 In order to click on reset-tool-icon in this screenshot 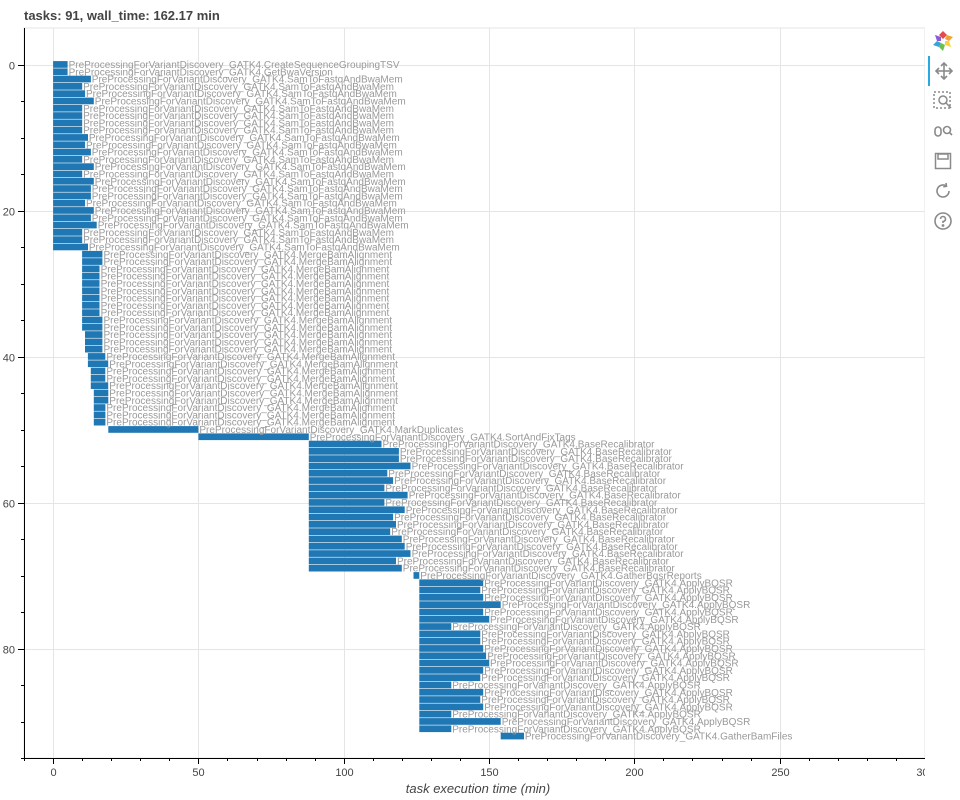, I will do `click(943, 191)`.